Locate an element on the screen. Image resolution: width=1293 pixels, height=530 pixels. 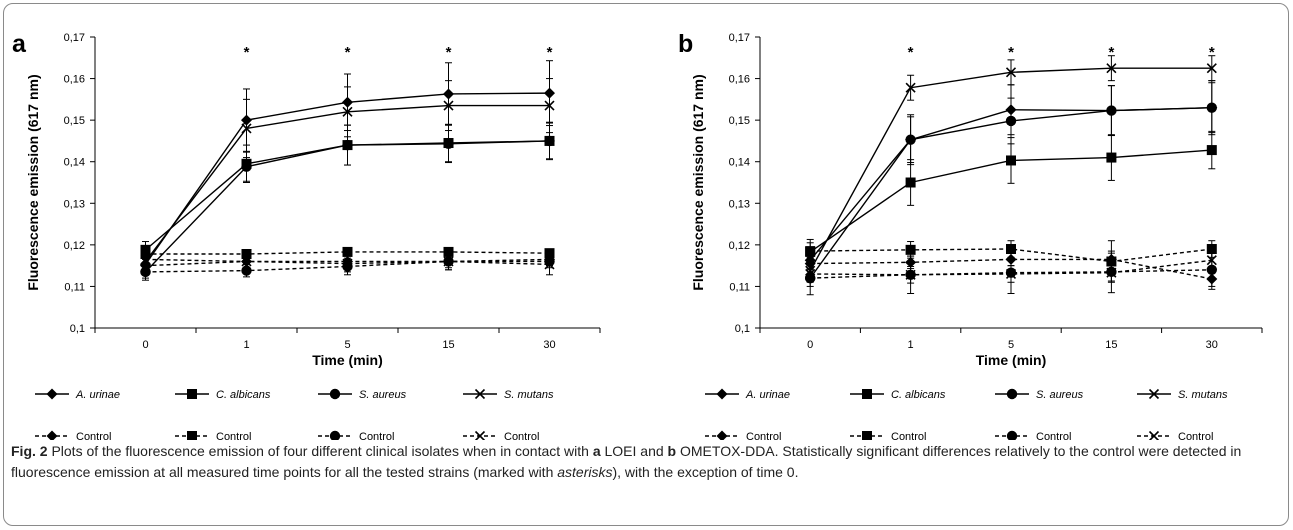
x-tick-label: 5 is located at coordinates (1011, 345).